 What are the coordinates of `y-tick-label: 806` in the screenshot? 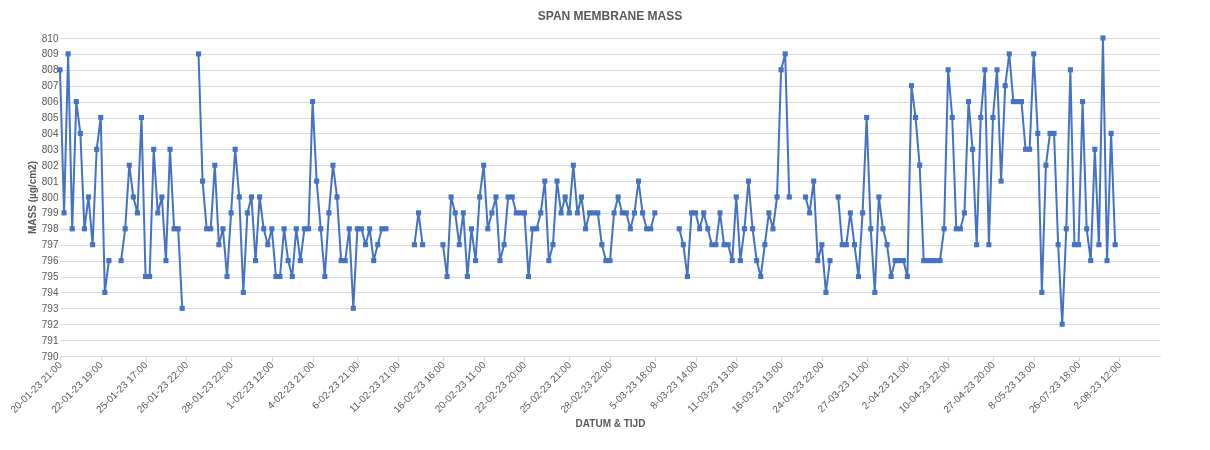 It's located at (50, 102).